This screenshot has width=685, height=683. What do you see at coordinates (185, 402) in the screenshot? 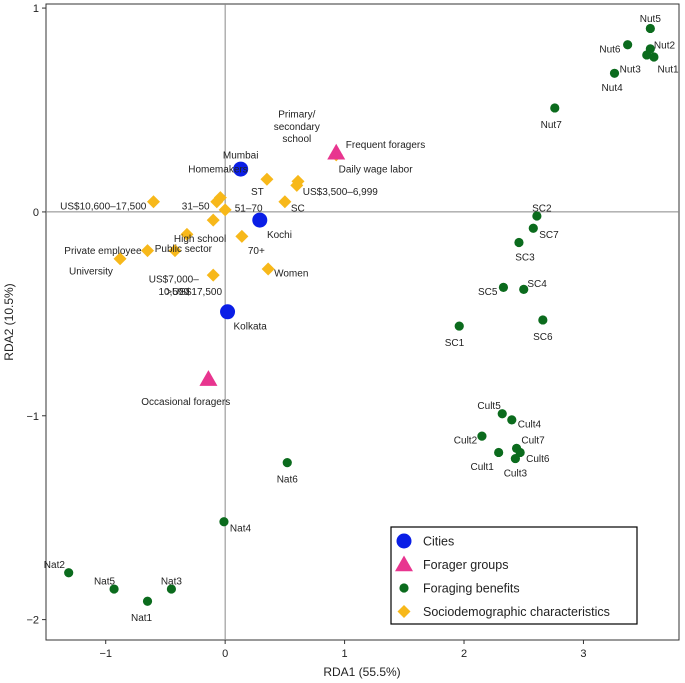
I see `forager_groups-point-label: Occasional foragers` at bounding box center [185, 402].